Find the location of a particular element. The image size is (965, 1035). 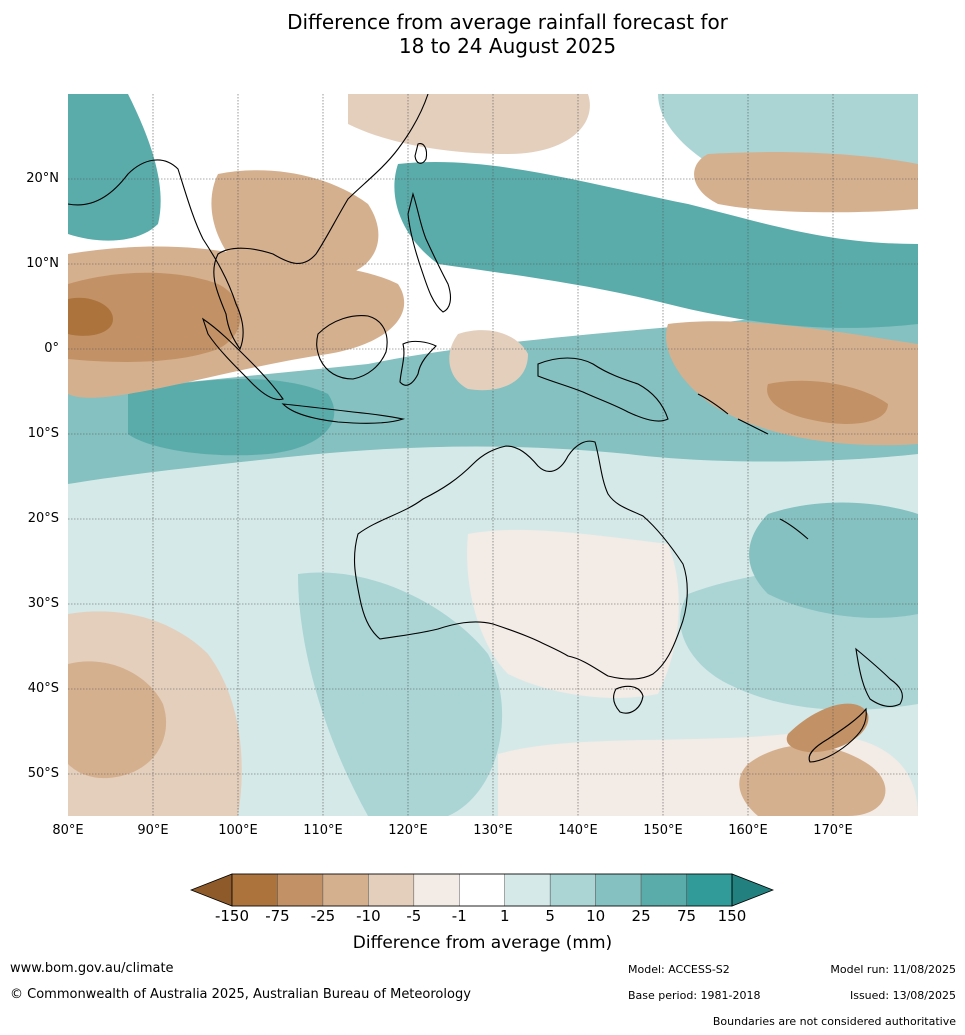

north-pacific-brown is located at coordinates (806, 182).